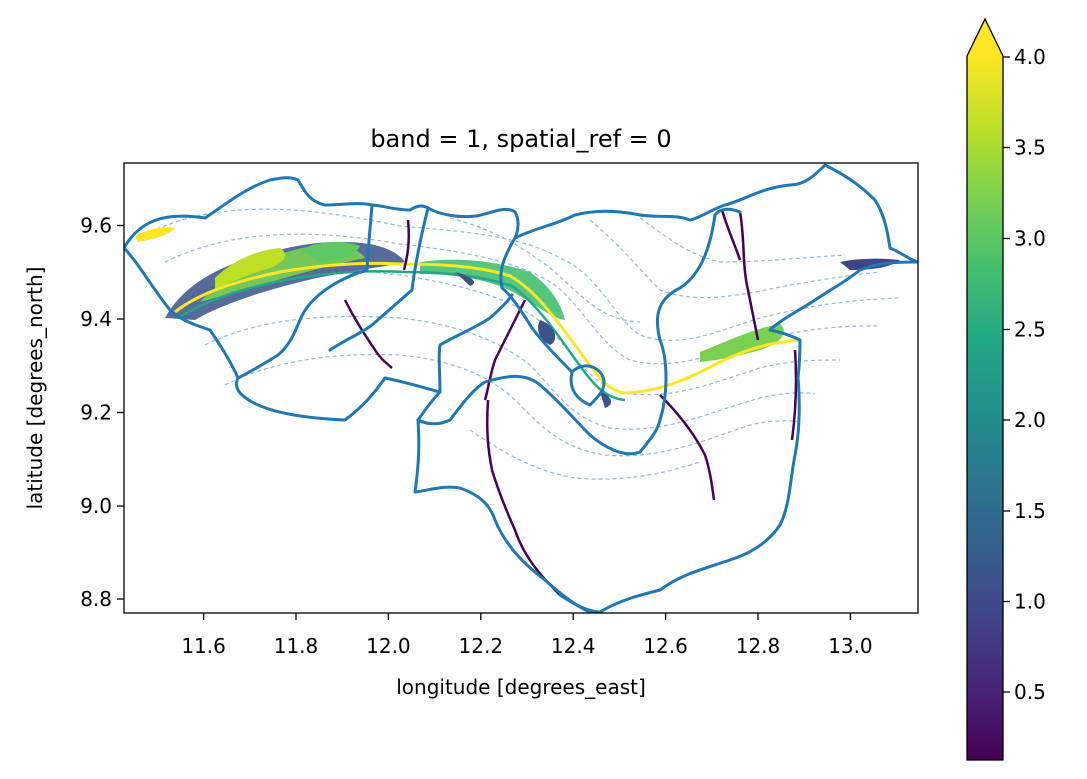 The width and height of the screenshot is (1087, 779). Describe the element at coordinates (96, 226) in the screenshot. I see `y-tick-label: 9.6` at that location.